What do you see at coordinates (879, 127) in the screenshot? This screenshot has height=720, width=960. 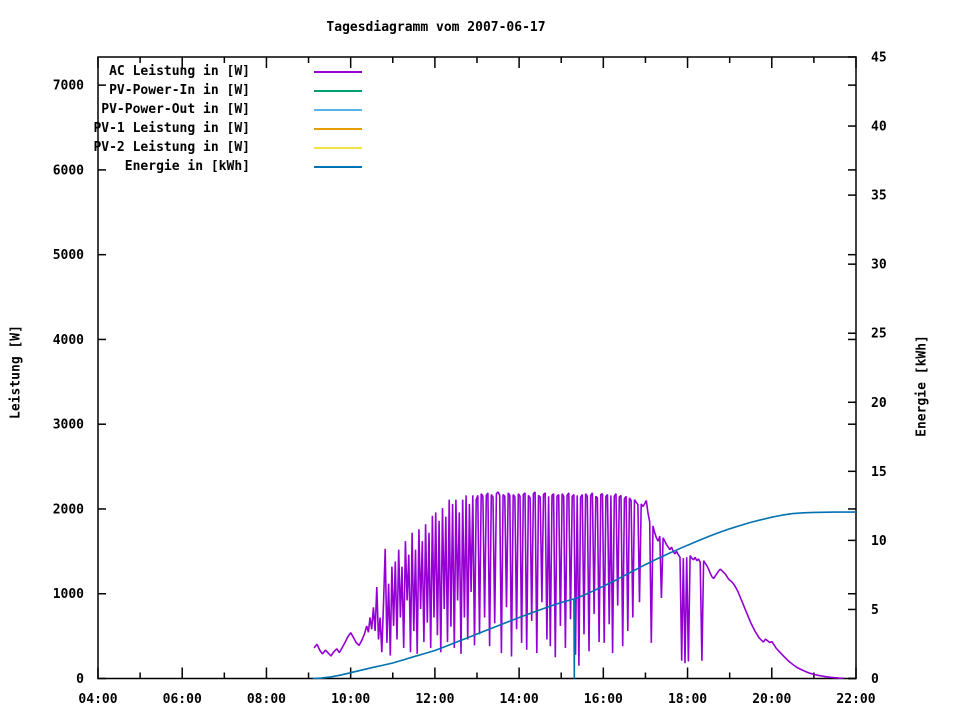 I see `y-right-tick-label: 40` at bounding box center [879, 127].